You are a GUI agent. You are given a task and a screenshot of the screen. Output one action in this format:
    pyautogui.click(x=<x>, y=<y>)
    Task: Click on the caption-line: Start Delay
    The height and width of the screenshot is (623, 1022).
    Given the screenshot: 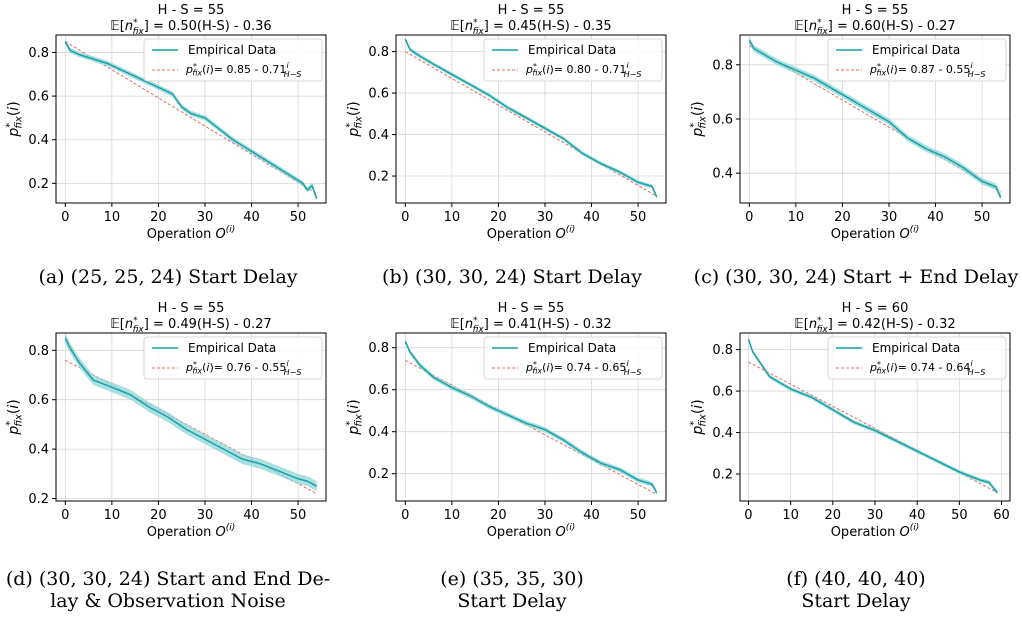 What is the action you would take?
    pyautogui.click(x=512, y=601)
    